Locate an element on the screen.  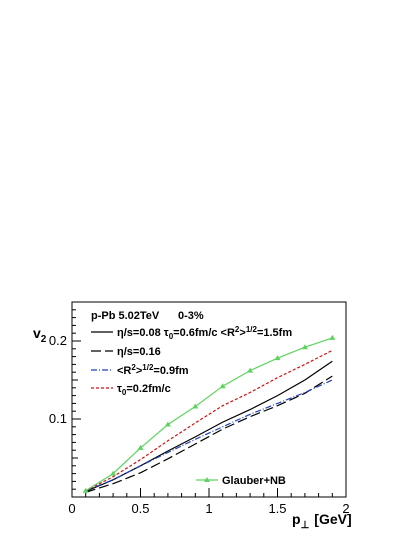
x-tick-label: 0 is located at coordinates (71, 508).